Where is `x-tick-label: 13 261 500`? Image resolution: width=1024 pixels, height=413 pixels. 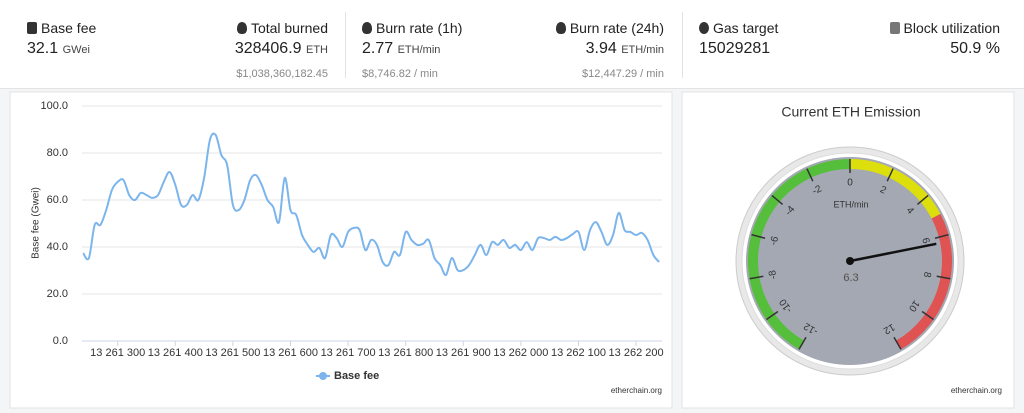 x-tick-label: 13 261 500 is located at coordinates (232, 353).